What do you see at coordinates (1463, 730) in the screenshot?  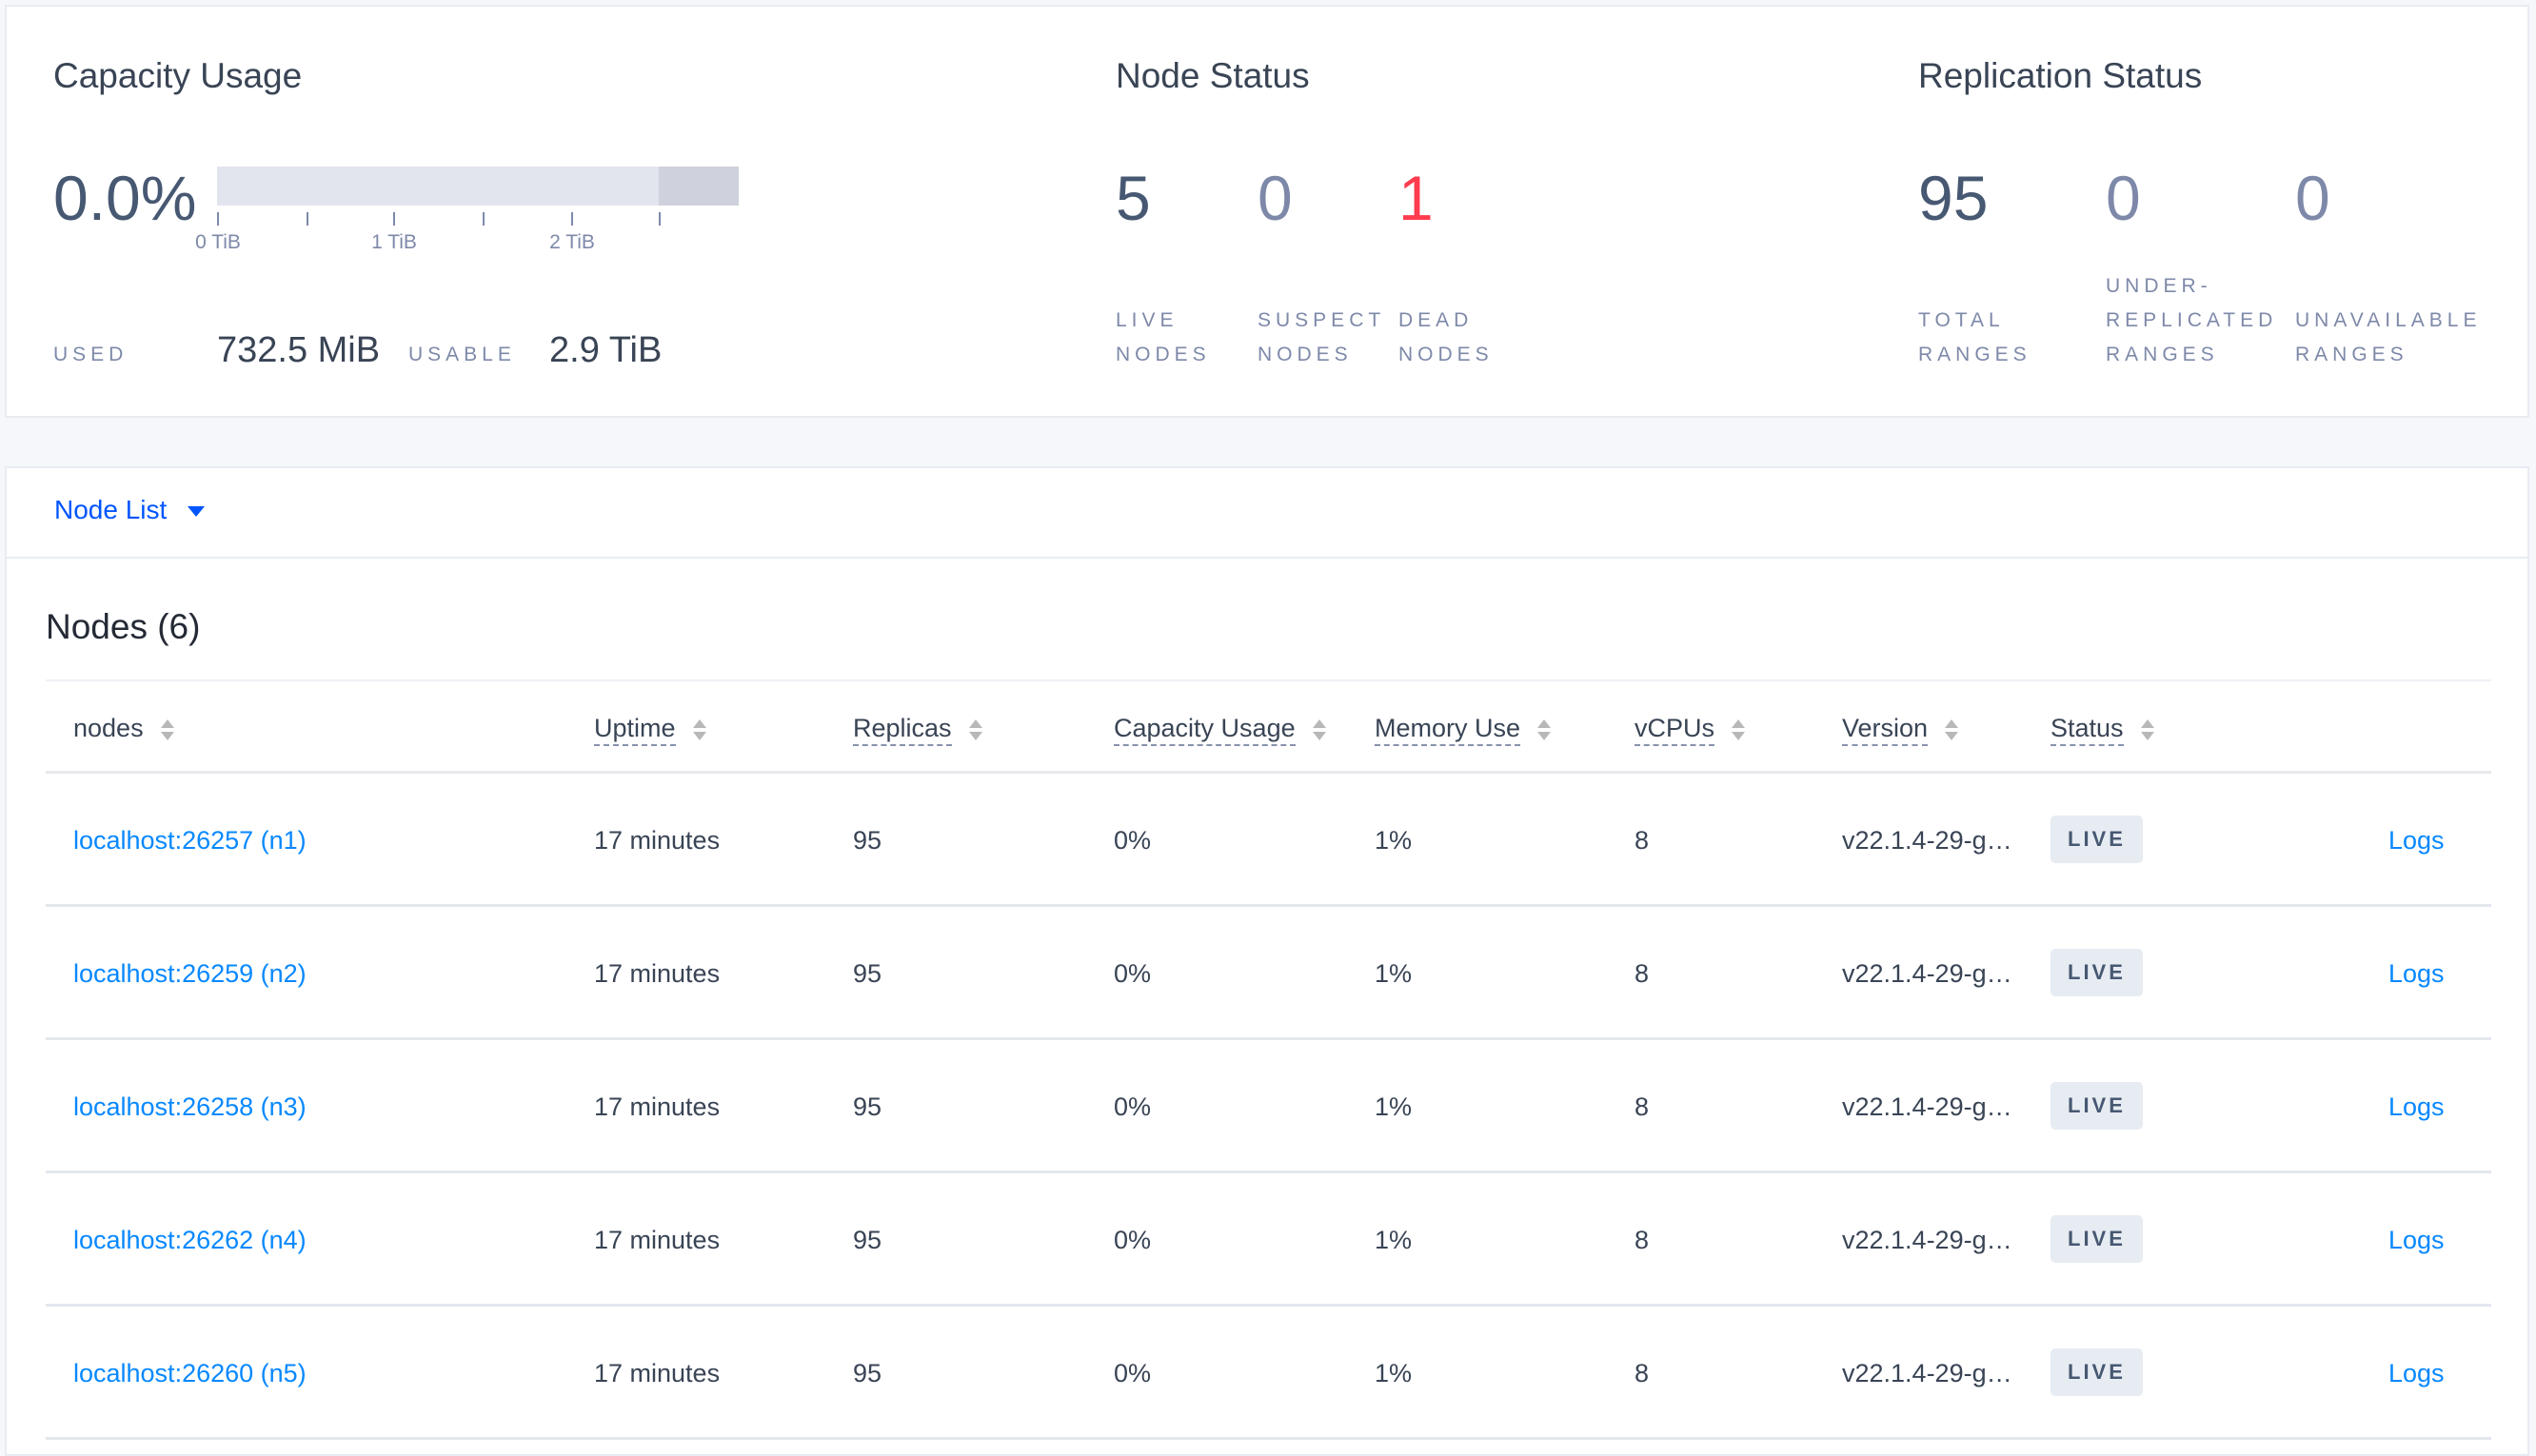 I see `column-header-memory-use: Memory Use` at bounding box center [1463, 730].